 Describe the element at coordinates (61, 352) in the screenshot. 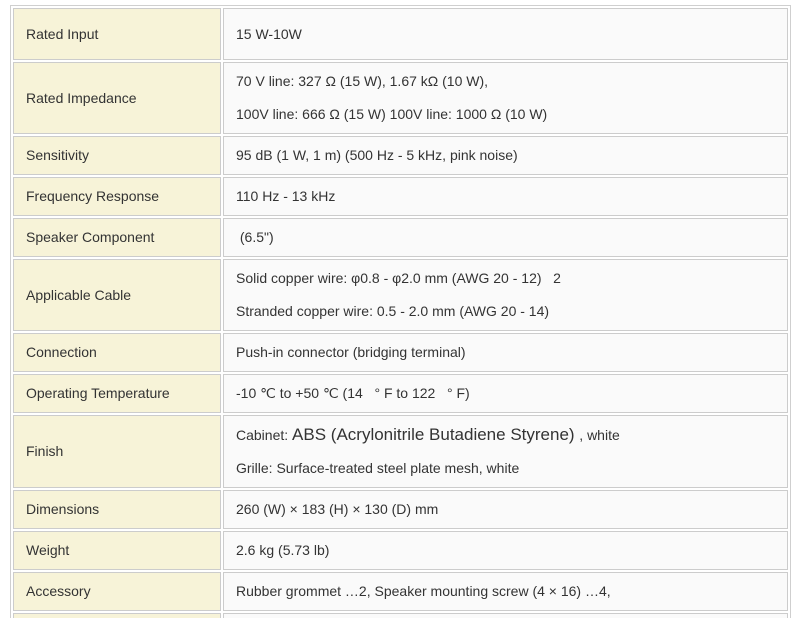

I see `spec-label: Connection` at that location.